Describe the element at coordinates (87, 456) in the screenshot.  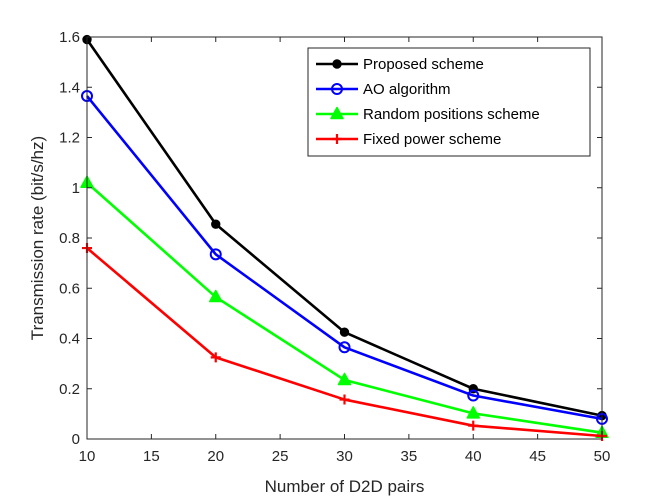
I see `x-tick-label: 10` at that location.